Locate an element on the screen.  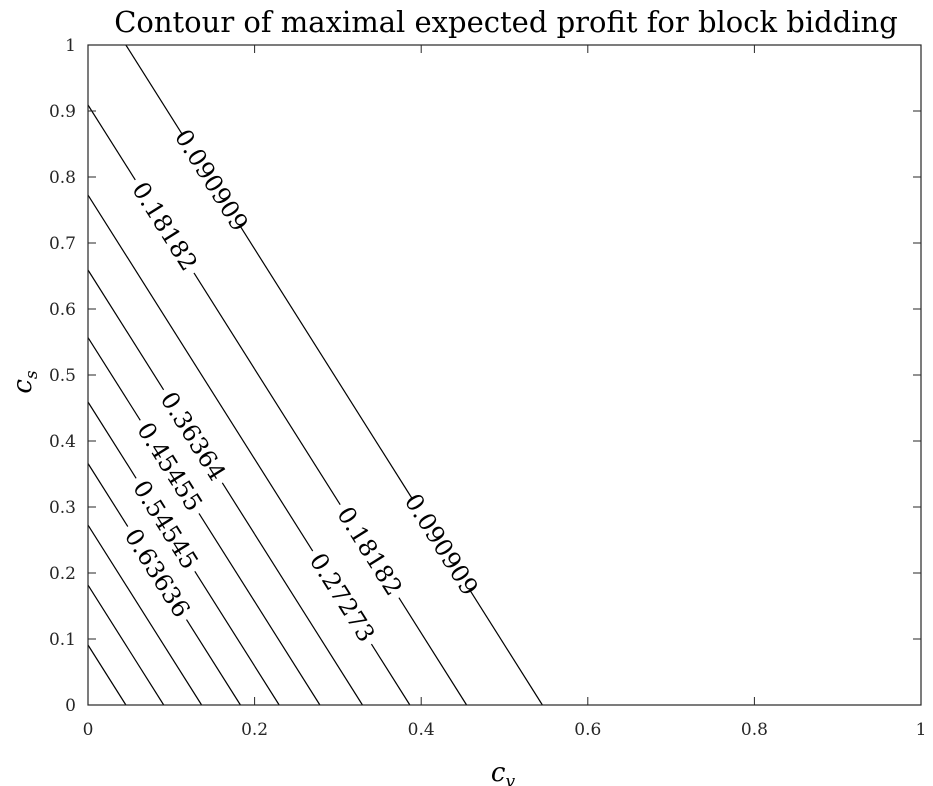
y-axis-label-sub: s is located at coordinates (32, 374).